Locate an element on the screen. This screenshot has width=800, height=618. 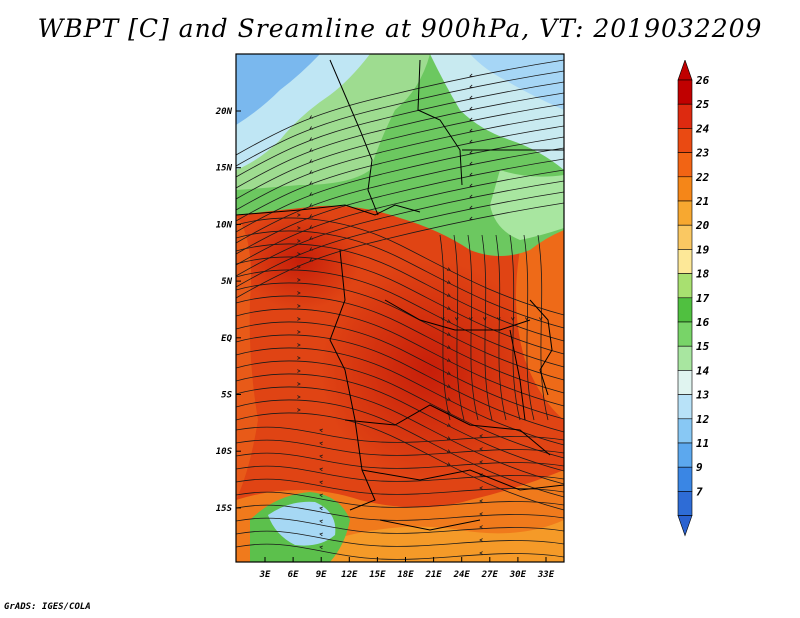
lon-label: 27E is located at coordinates (490, 575).